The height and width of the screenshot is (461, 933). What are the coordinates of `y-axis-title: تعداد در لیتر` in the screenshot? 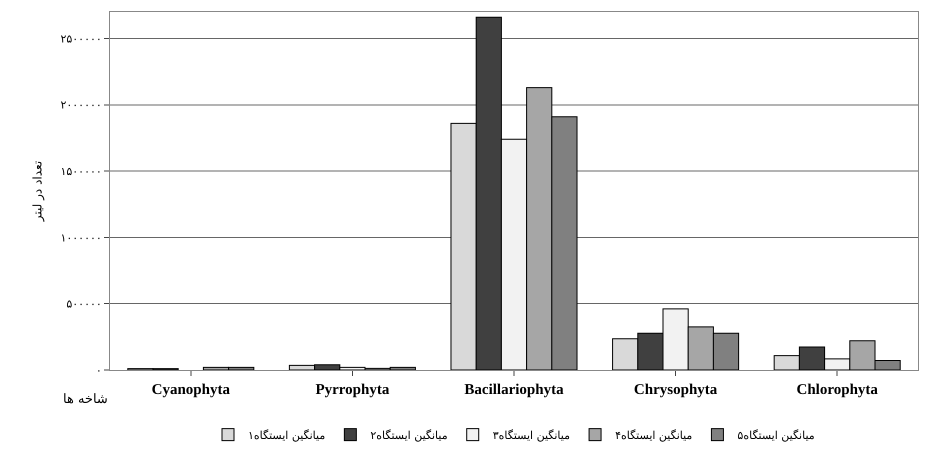 It's located at (37, 191).